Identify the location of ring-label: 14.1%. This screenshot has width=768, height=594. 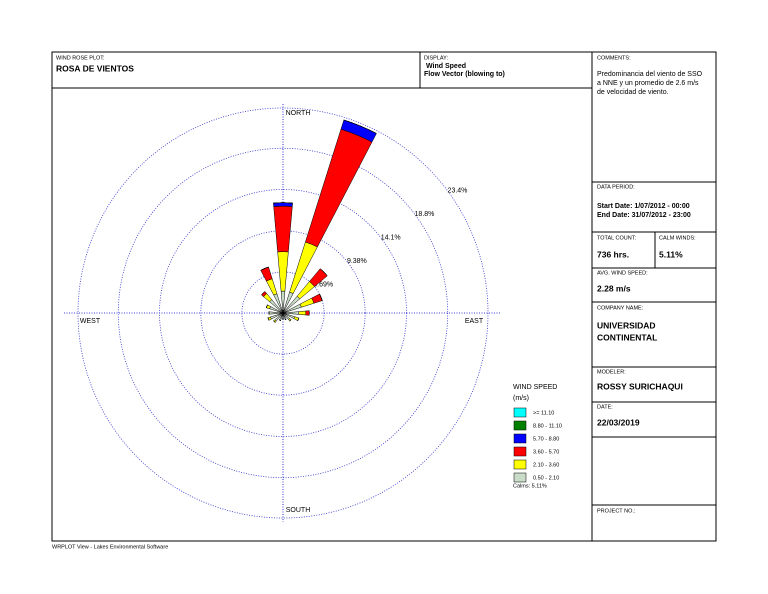
(391, 237).